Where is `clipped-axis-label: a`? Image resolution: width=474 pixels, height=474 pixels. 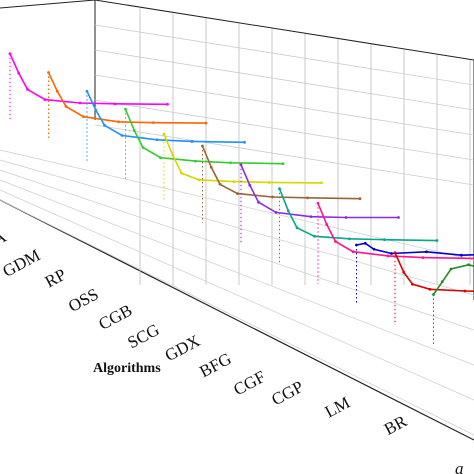 clipped-axis-label: a is located at coordinates (459, 466).